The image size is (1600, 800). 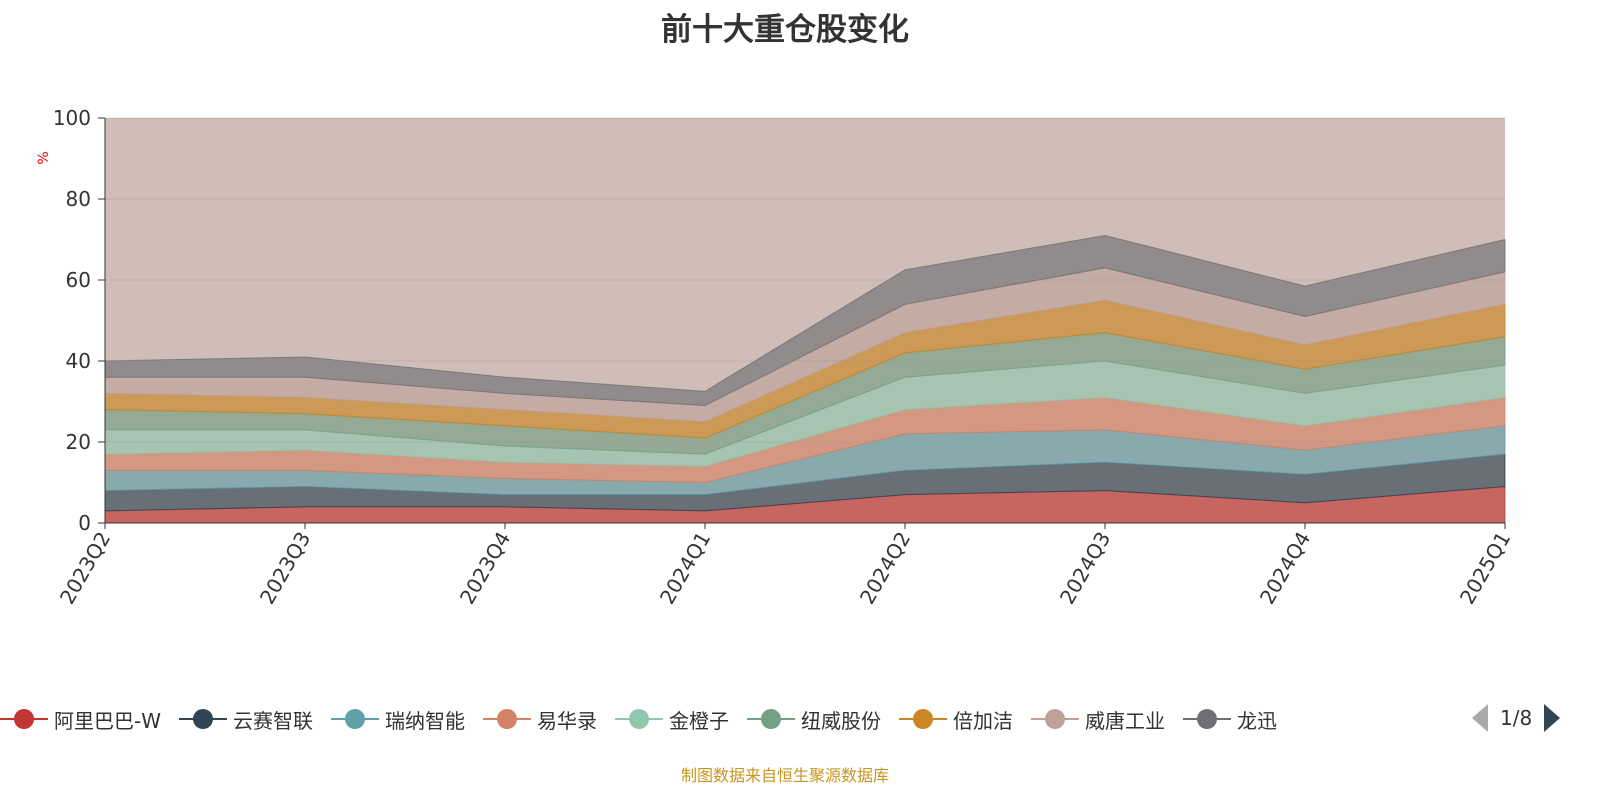 What do you see at coordinates (44, 157) in the screenshot?
I see `y-axis-label: %` at bounding box center [44, 157].